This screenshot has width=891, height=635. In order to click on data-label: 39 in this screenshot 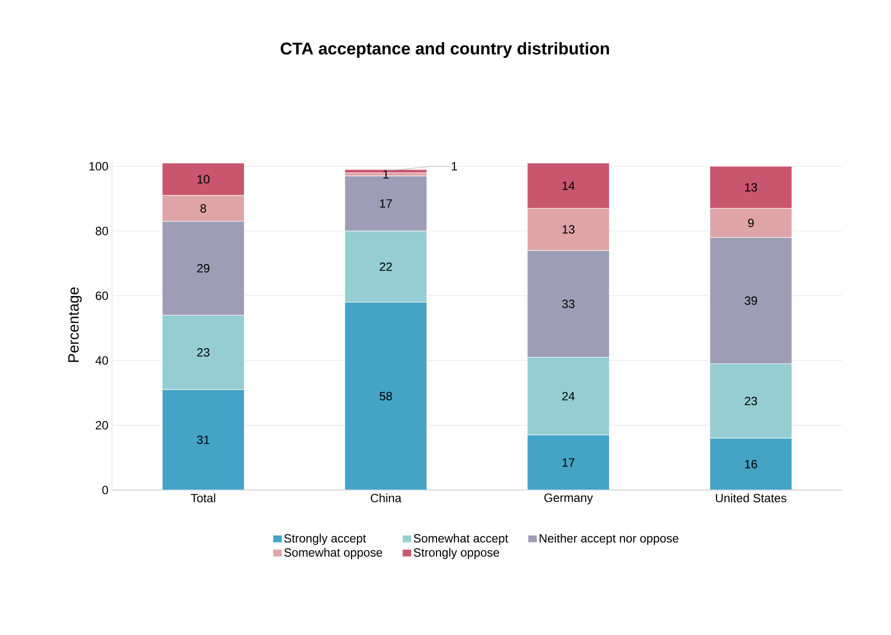, I will do `click(750, 300)`.